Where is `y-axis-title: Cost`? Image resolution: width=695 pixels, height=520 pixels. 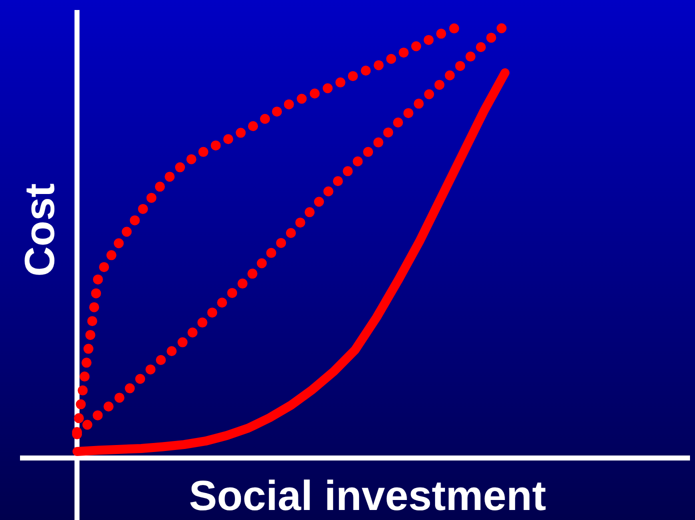
y-axis-title: Cost is located at coordinates (40, 230).